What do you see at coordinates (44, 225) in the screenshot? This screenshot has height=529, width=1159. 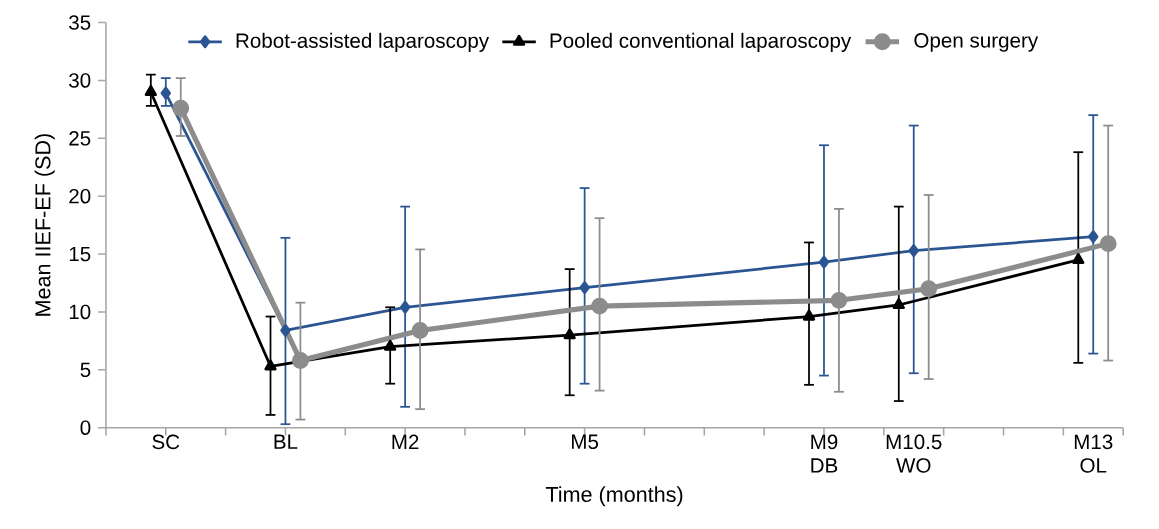 I see `y-axis-title: Mean IIEF-EF (SD)` at bounding box center [44, 225].